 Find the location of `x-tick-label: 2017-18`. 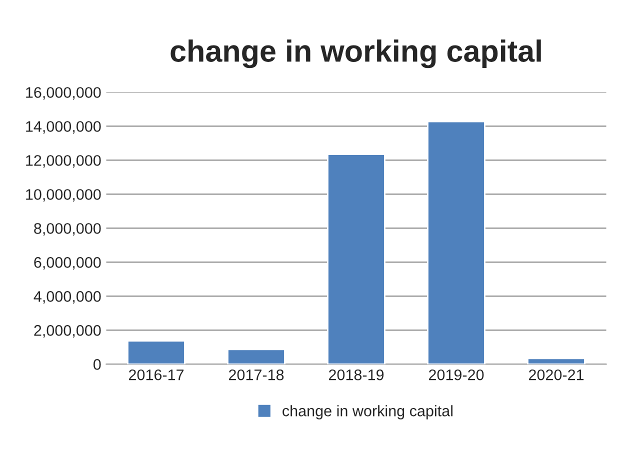

x-tick-label: 2017-18 is located at coordinates (256, 374).